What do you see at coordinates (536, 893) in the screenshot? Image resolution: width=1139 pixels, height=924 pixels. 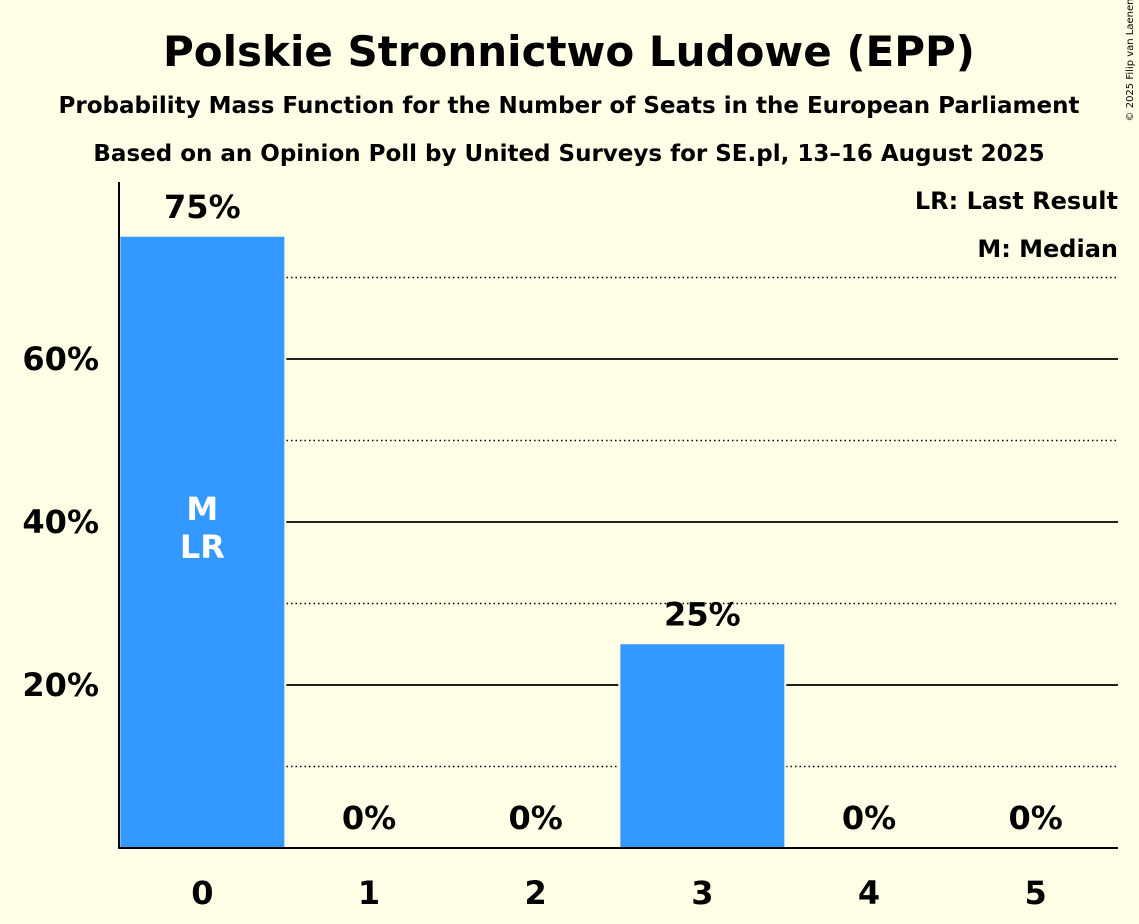 I see `x-tick-label: 2` at bounding box center [536, 893].